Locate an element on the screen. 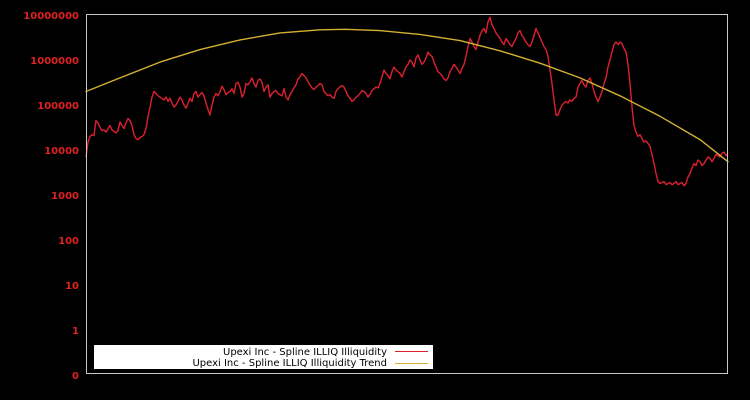  y-tick-label: 10000 is located at coordinates (61, 151).